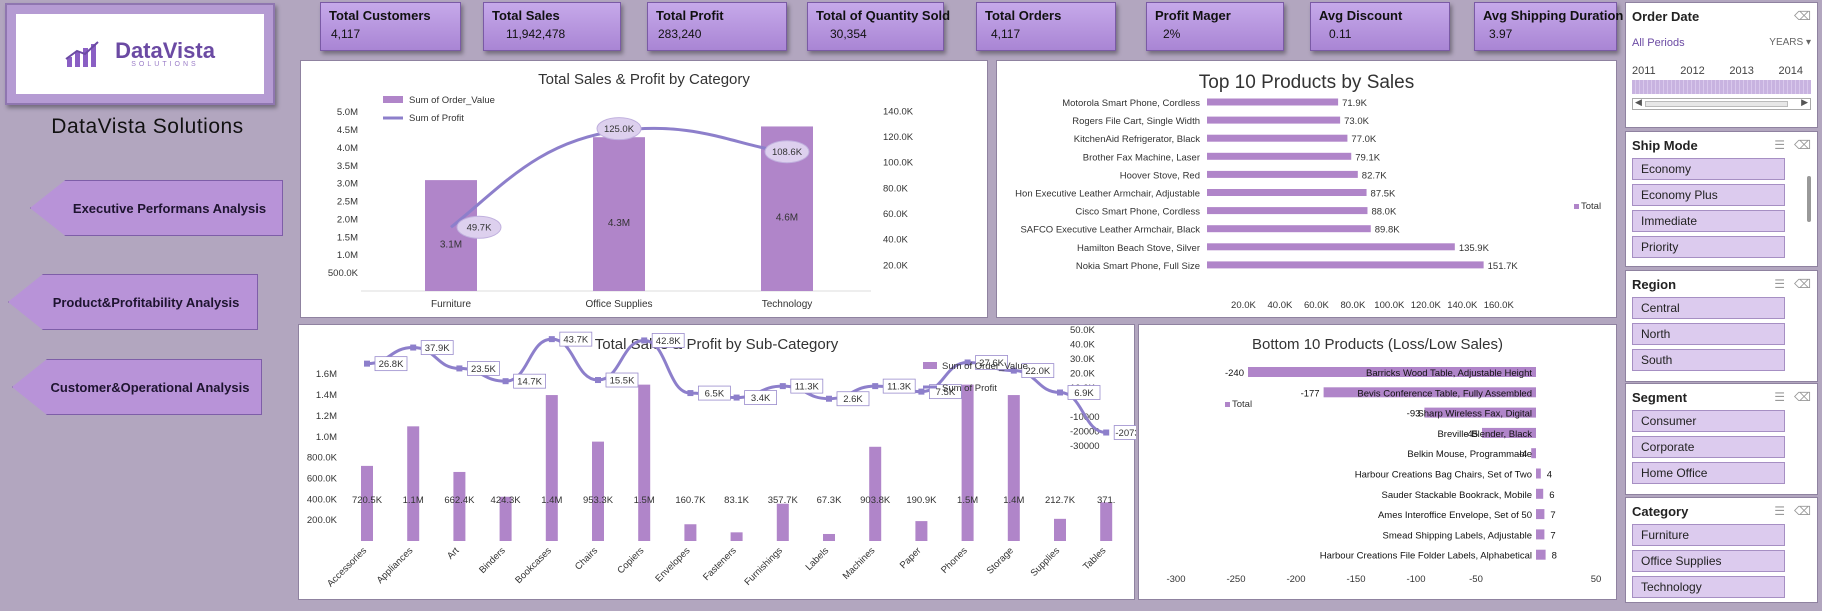 This screenshot has height=611, width=1822. Describe the element at coordinates (1658, 43) in the screenshot. I see `date-selection: All Periods` at that location.